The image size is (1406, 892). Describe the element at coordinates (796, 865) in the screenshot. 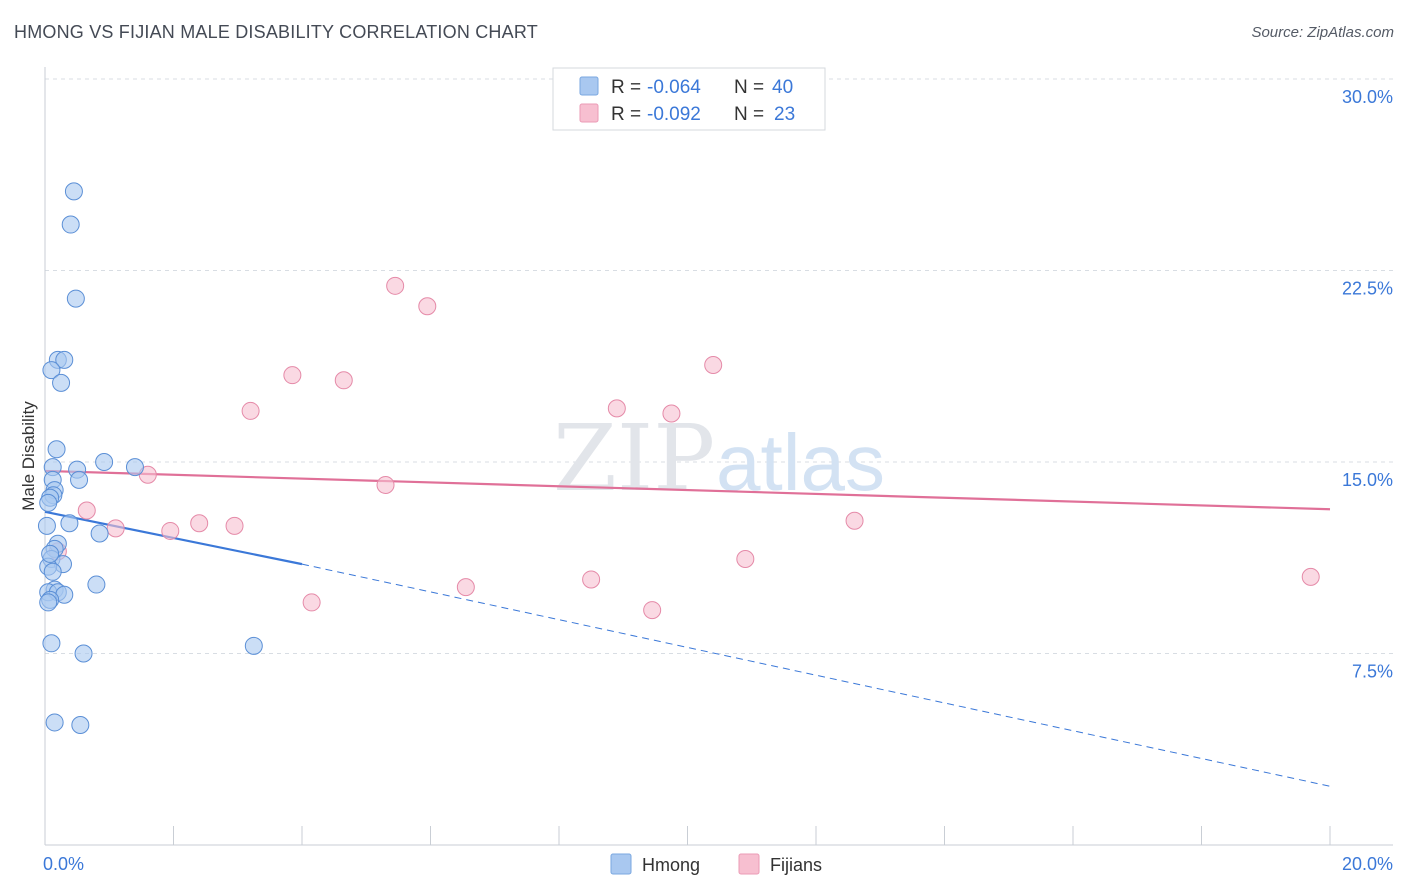

I see `legend-bottom-label-fijians: Fijians` at that location.